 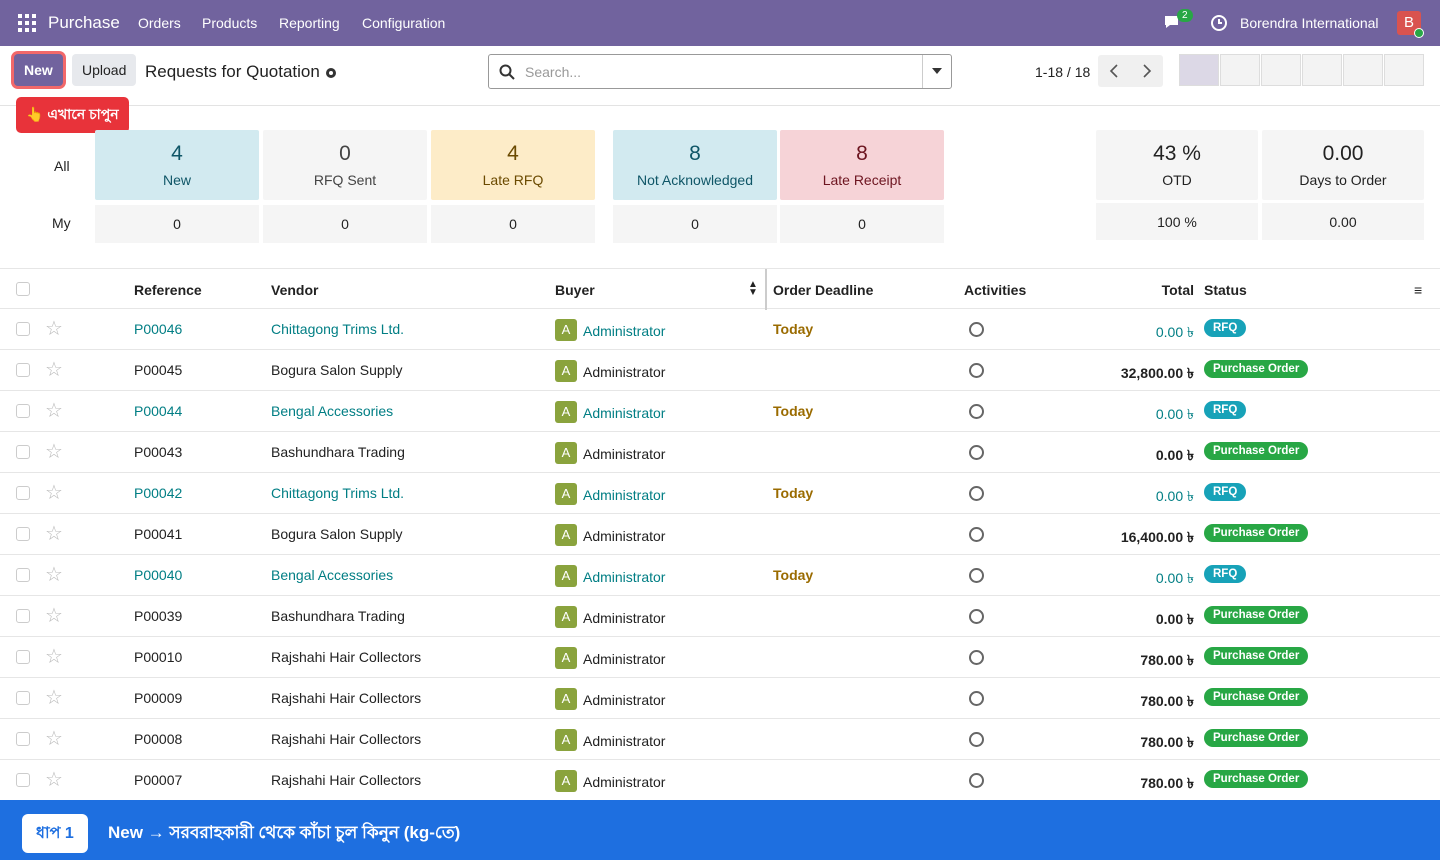 I want to click on reference: P00042, so click(x=158, y=493).